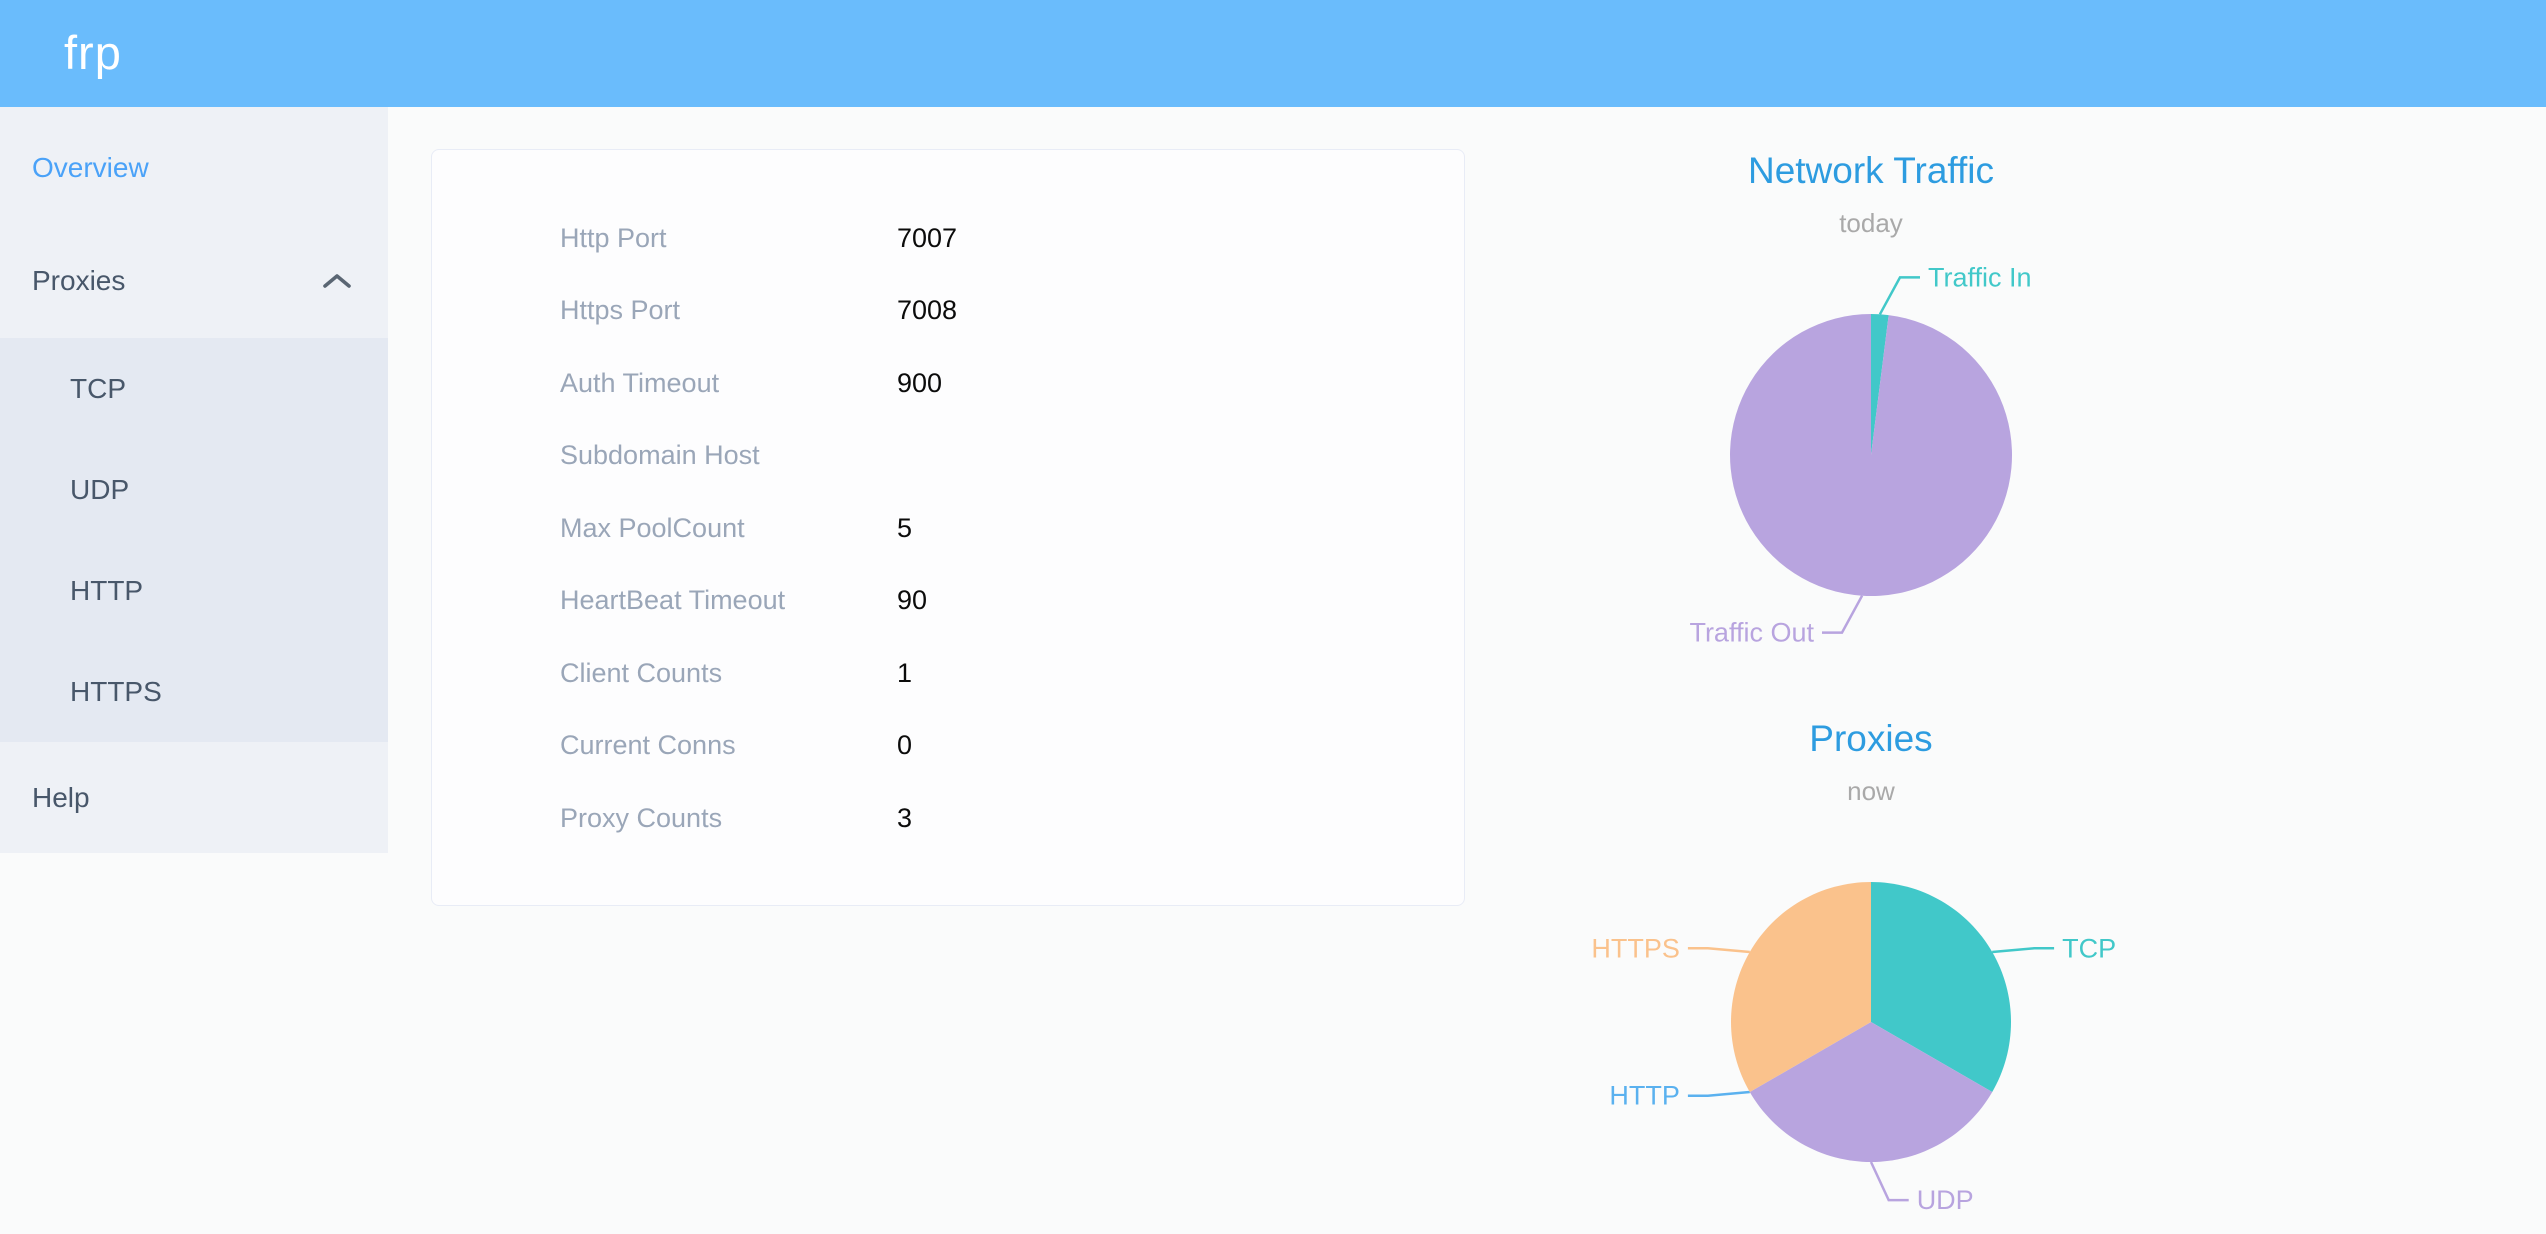 The width and height of the screenshot is (2546, 1234). Describe the element at coordinates (194, 797) in the screenshot. I see `sidebar-item-help: Help` at that location.